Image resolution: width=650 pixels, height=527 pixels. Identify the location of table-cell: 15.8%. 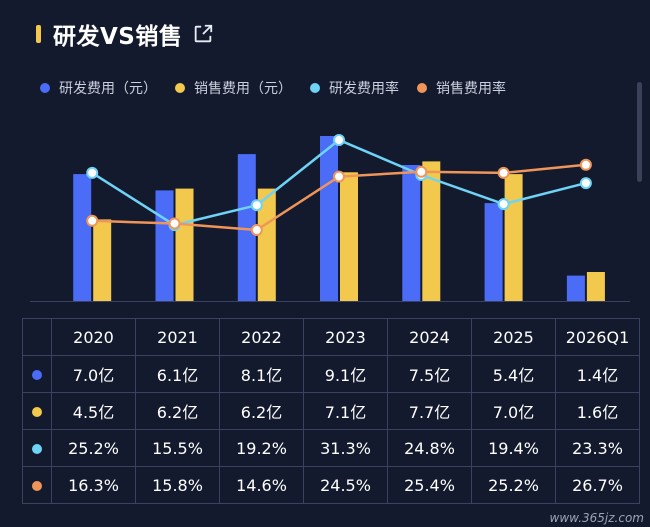
(177, 485).